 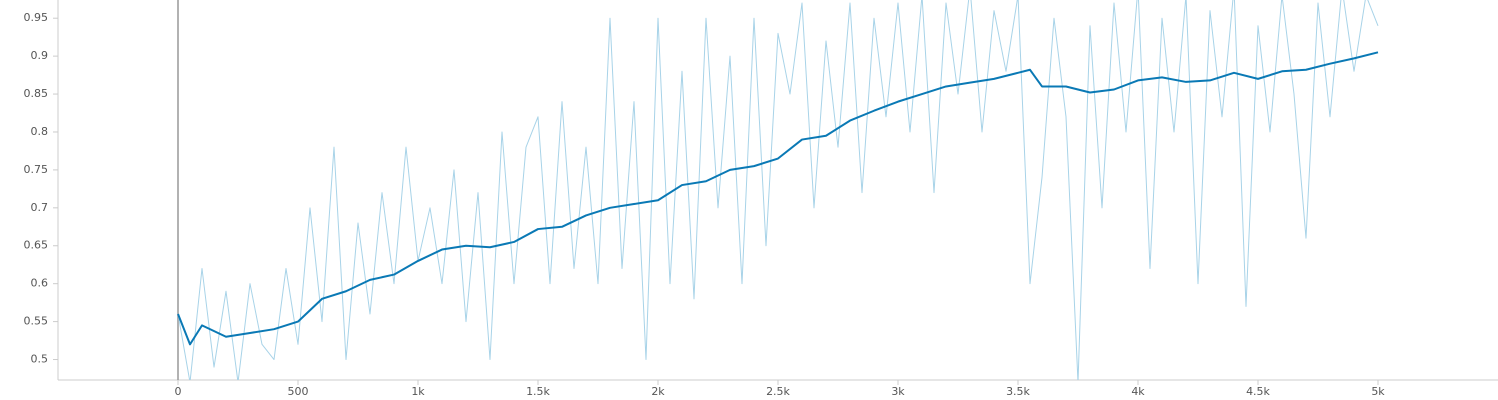 I want to click on y-tick-label: 0.6, so click(x=40, y=283).